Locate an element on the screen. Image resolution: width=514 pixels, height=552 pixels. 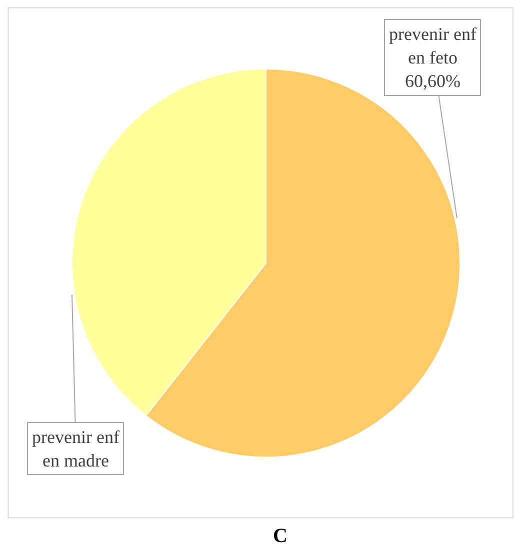
text: C is located at coordinates (280, 536).